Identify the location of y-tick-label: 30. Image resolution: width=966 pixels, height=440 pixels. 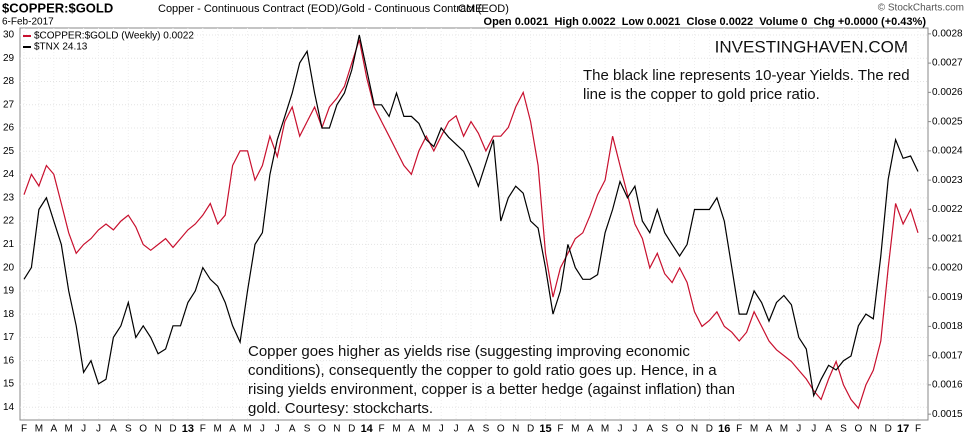
(9, 35).